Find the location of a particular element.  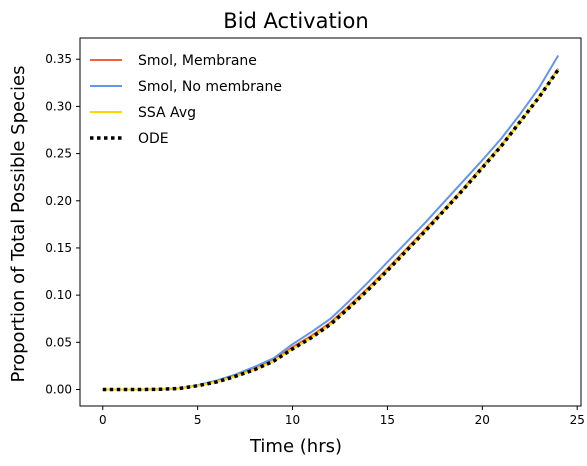

legend-label-ssa-avg: SSA Avg is located at coordinates (167, 113).